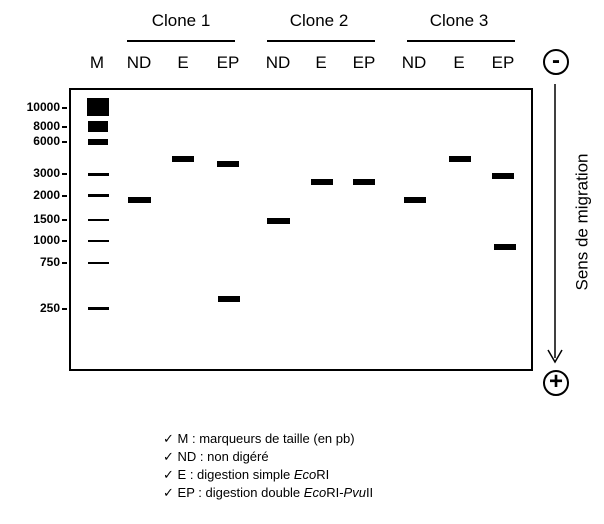 The height and width of the screenshot is (524, 604). What do you see at coordinates (503, 62) in the screenshot?
I see `lane-label-clone3-ep: EP` at bounding box center [503, 62].